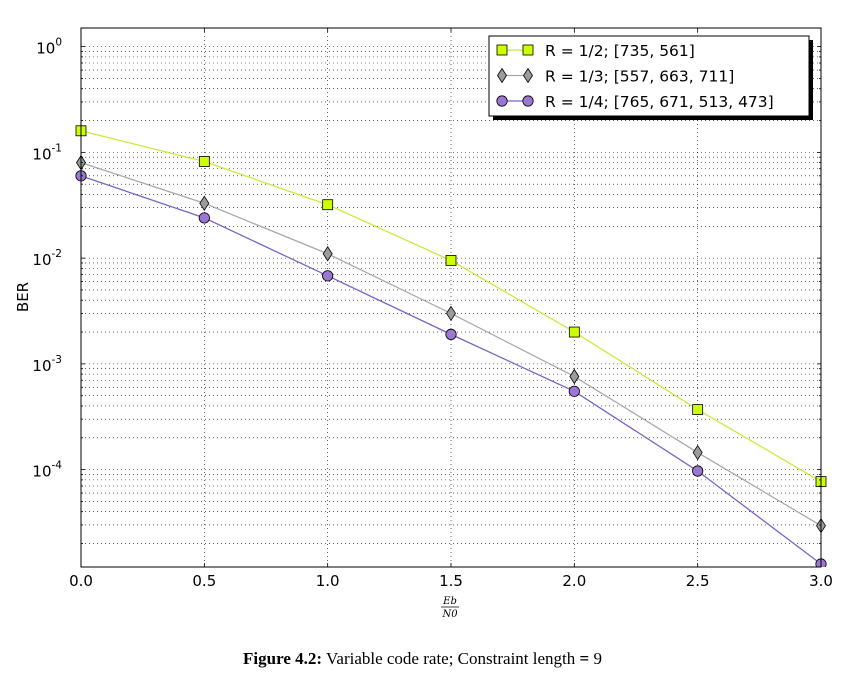 The width and height of the screenshot is (845, 675). Describe the element at coordinates (47, 364) in the screenshot. I see `y-tick-label: 10⁻³` at that location.